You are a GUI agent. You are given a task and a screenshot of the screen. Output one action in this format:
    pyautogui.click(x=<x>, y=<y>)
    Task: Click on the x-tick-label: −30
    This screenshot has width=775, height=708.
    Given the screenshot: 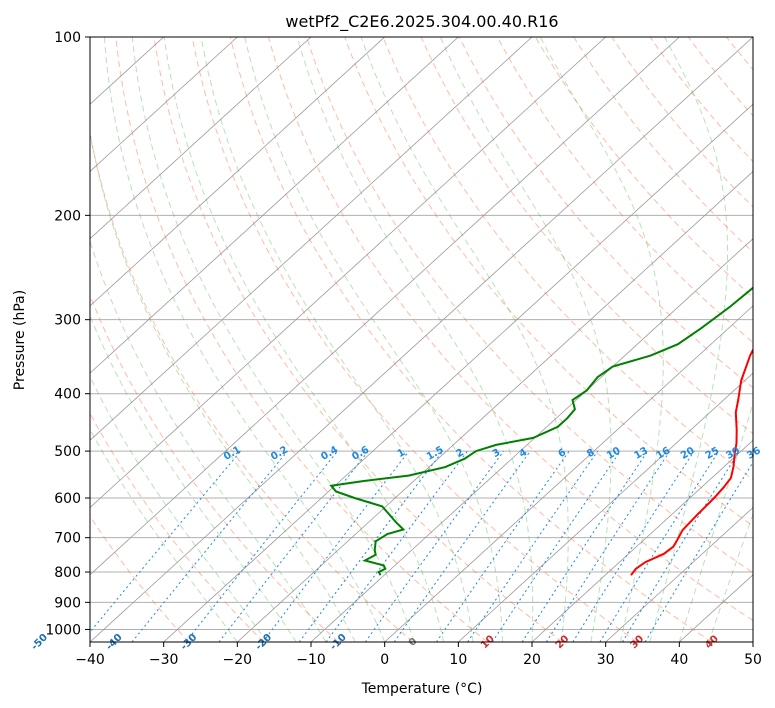 What is the action you would take?
    pyautogui.click(x=164, y=660)
    